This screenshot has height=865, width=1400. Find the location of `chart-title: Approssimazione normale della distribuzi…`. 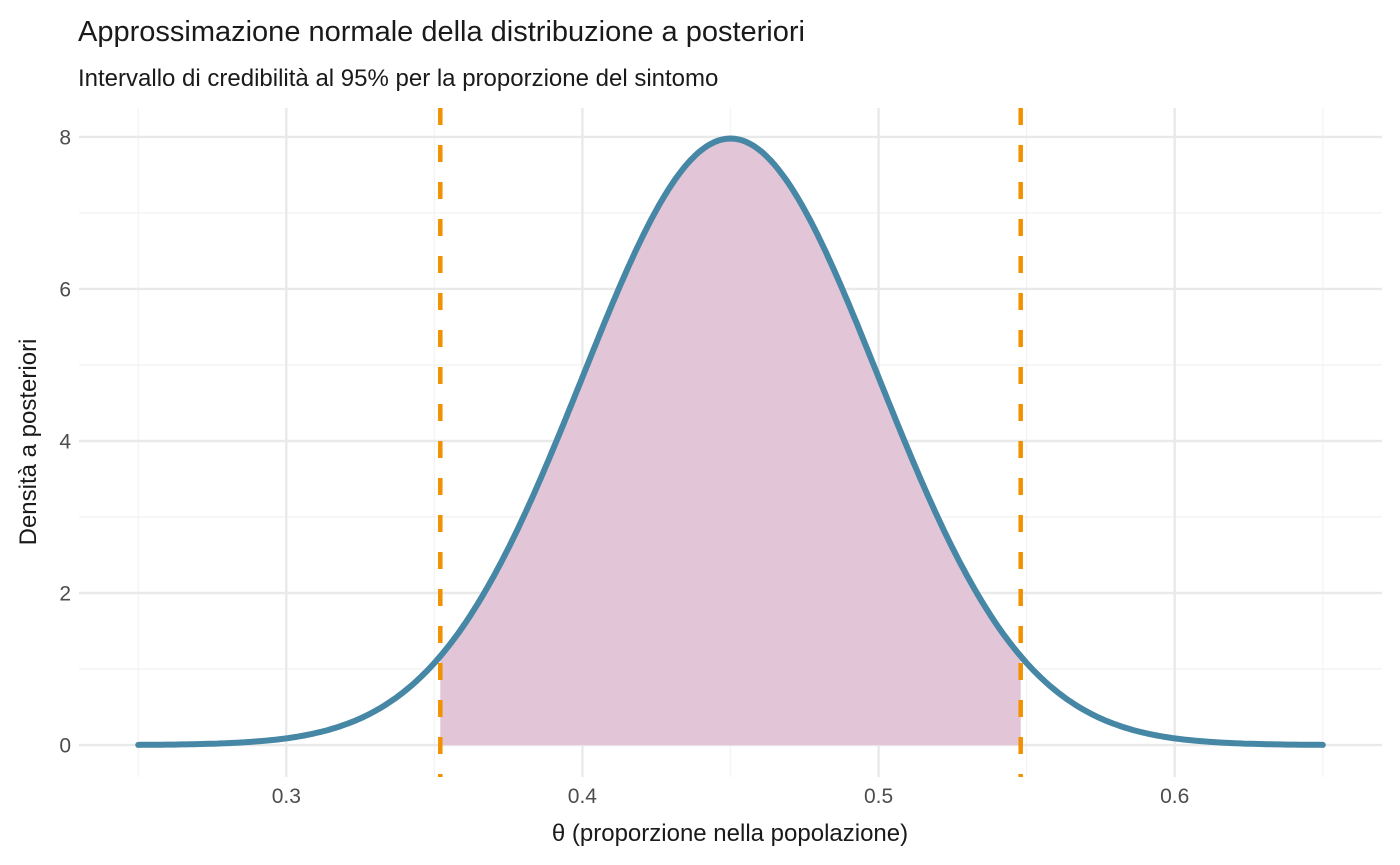

chart-title: Approssimazione normale della distribuzi… is located at coordinates (441, 32).